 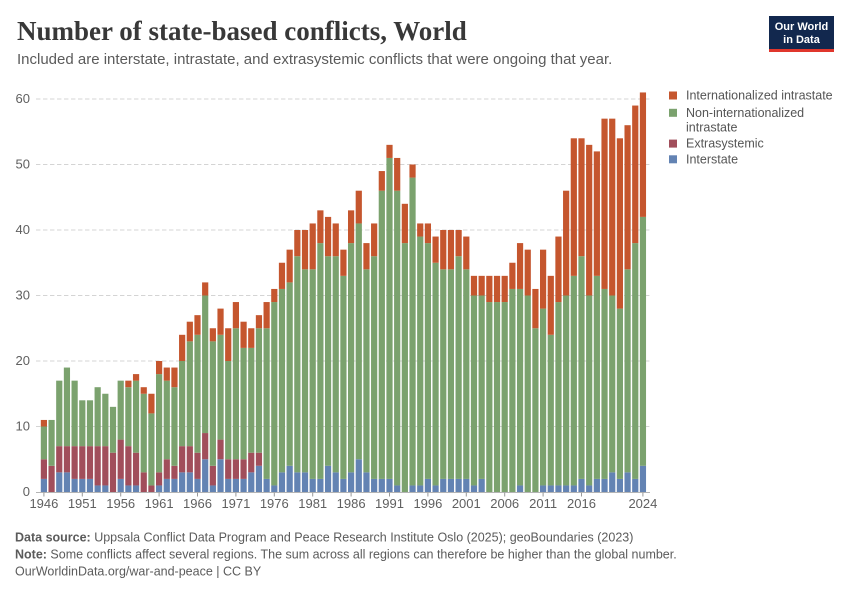 What do you see at coordinates (26, 491) in the screenshot?
I see `svg-text: 0` at bounding box center [26, 491].